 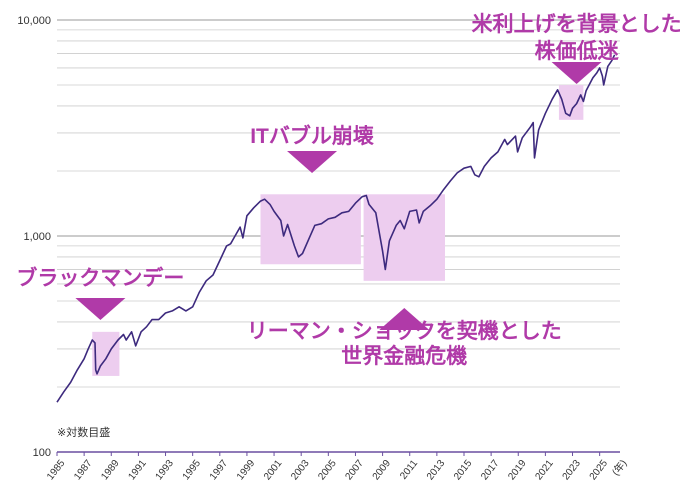 What do you see at coordinates (192, 470) in the screenshot?
I see `x-tick-label: 1995` at bounding box center [192, 470].